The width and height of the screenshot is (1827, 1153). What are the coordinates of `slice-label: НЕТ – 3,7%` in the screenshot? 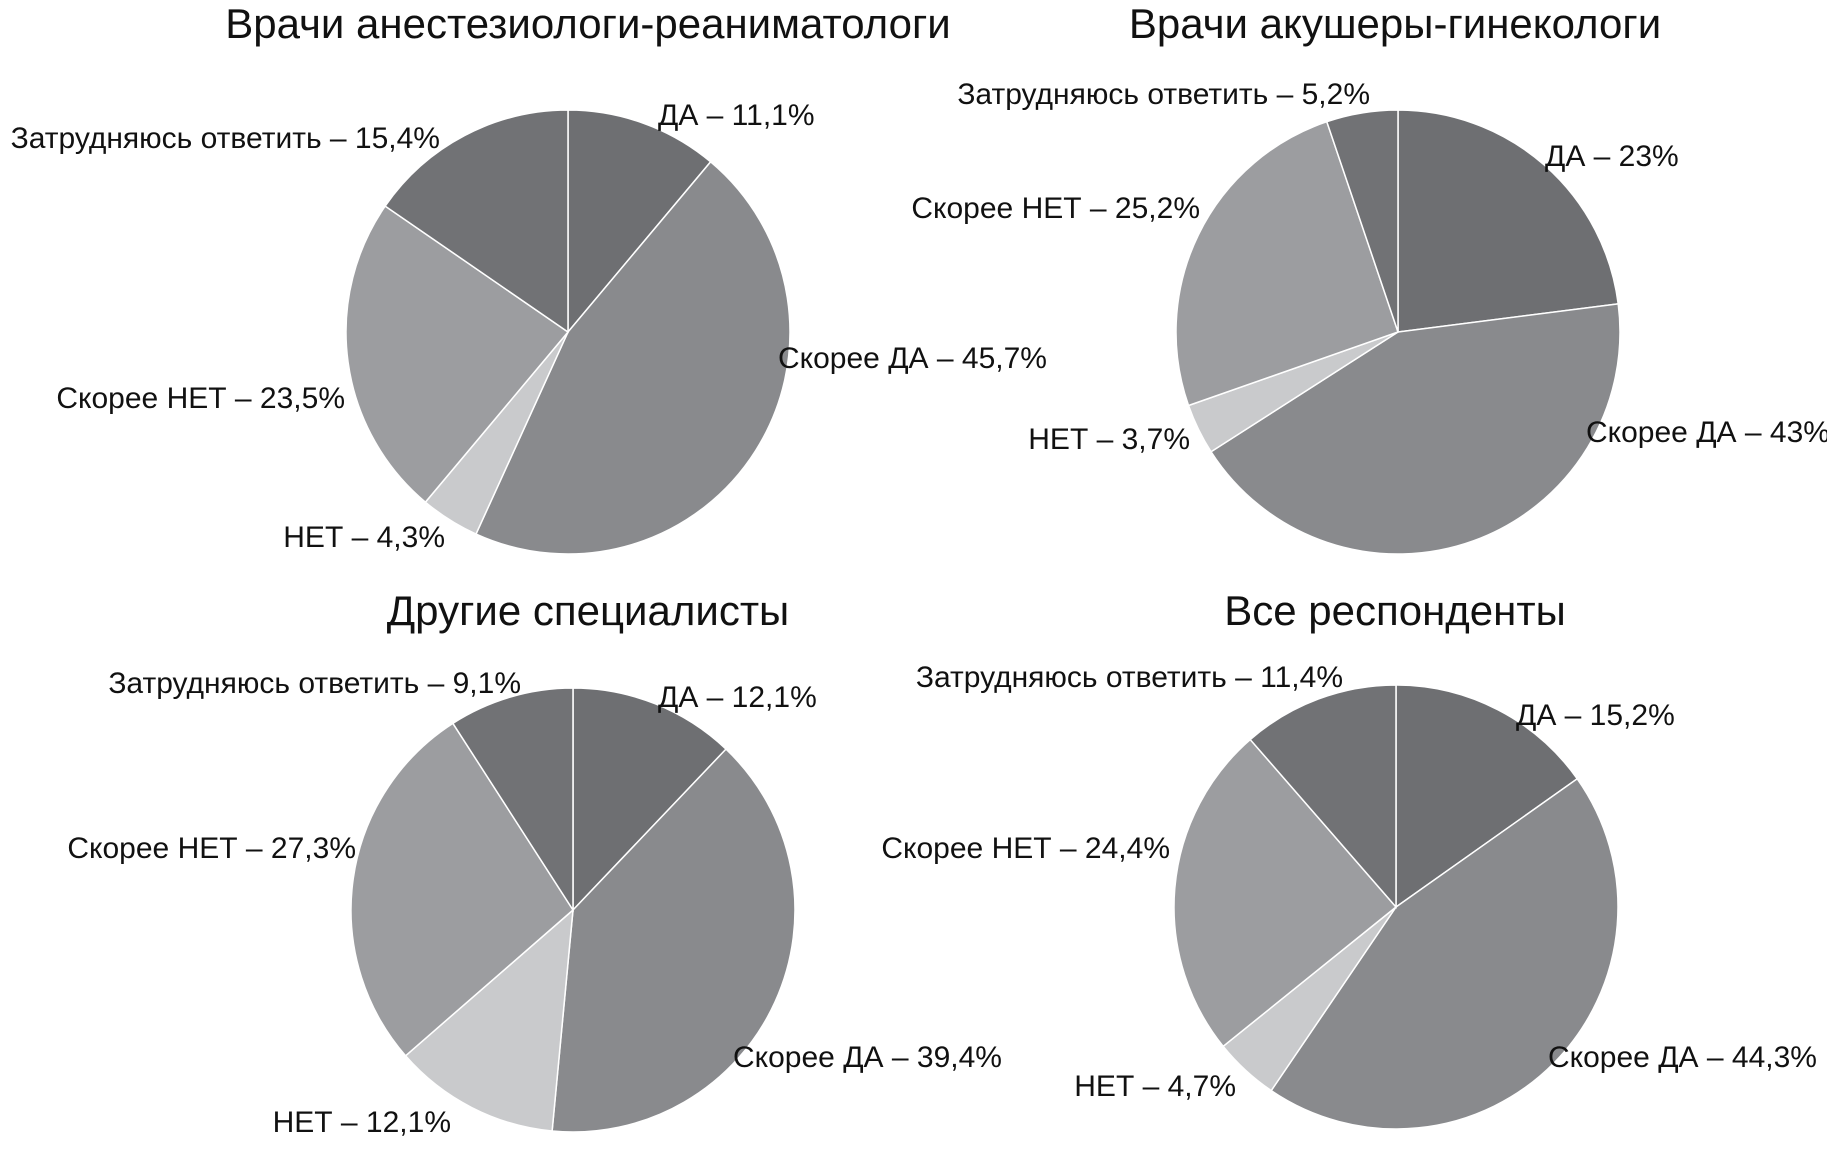 It's located at (1109, 439).